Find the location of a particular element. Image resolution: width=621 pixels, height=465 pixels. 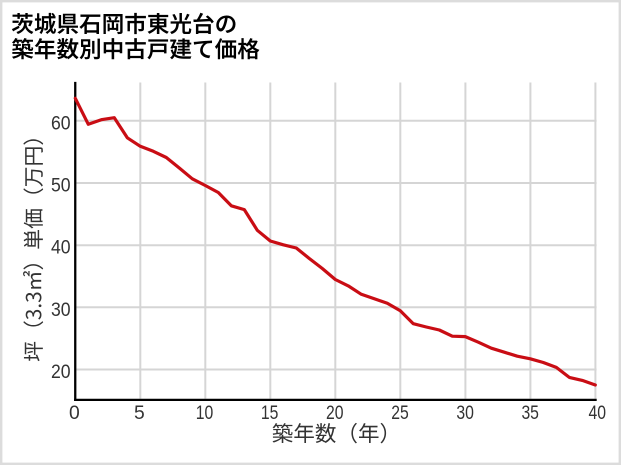

svg-text: 25 is located at coordinates (400, 413).